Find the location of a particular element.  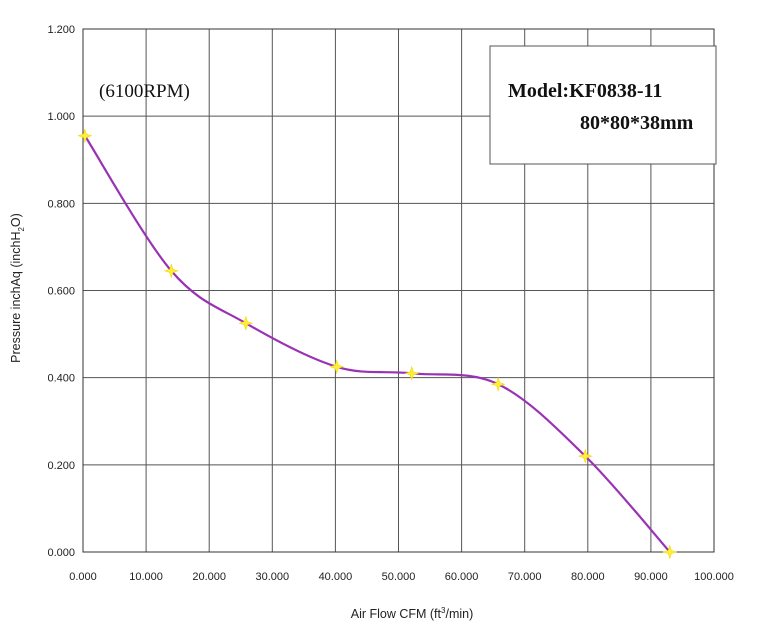

x-tick-label: 40.000 is located at coordinates (336, 577).